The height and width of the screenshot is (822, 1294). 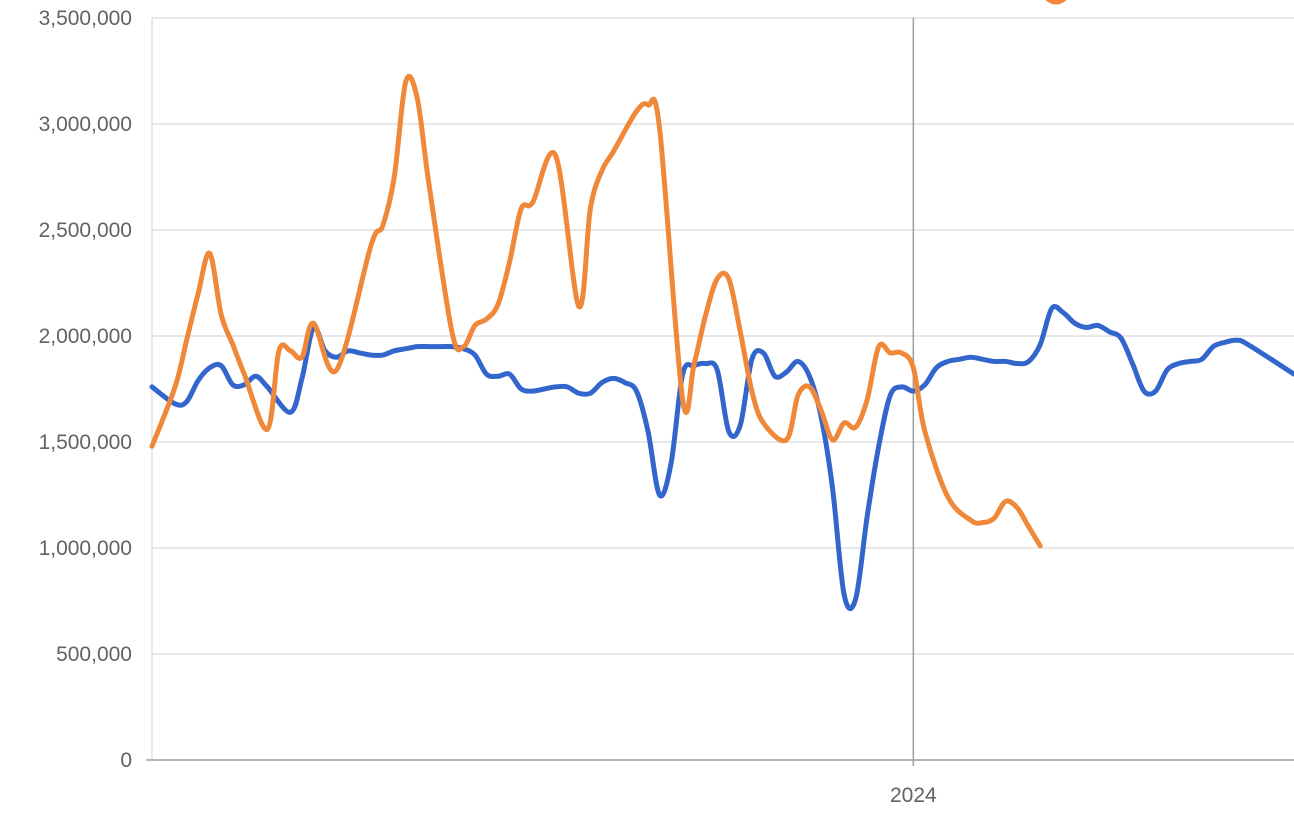 What do you see at coordinates (85, 124) in the screenshot?
I see `y-tick-label: 3,000,000` at bounding box center [85, 124].